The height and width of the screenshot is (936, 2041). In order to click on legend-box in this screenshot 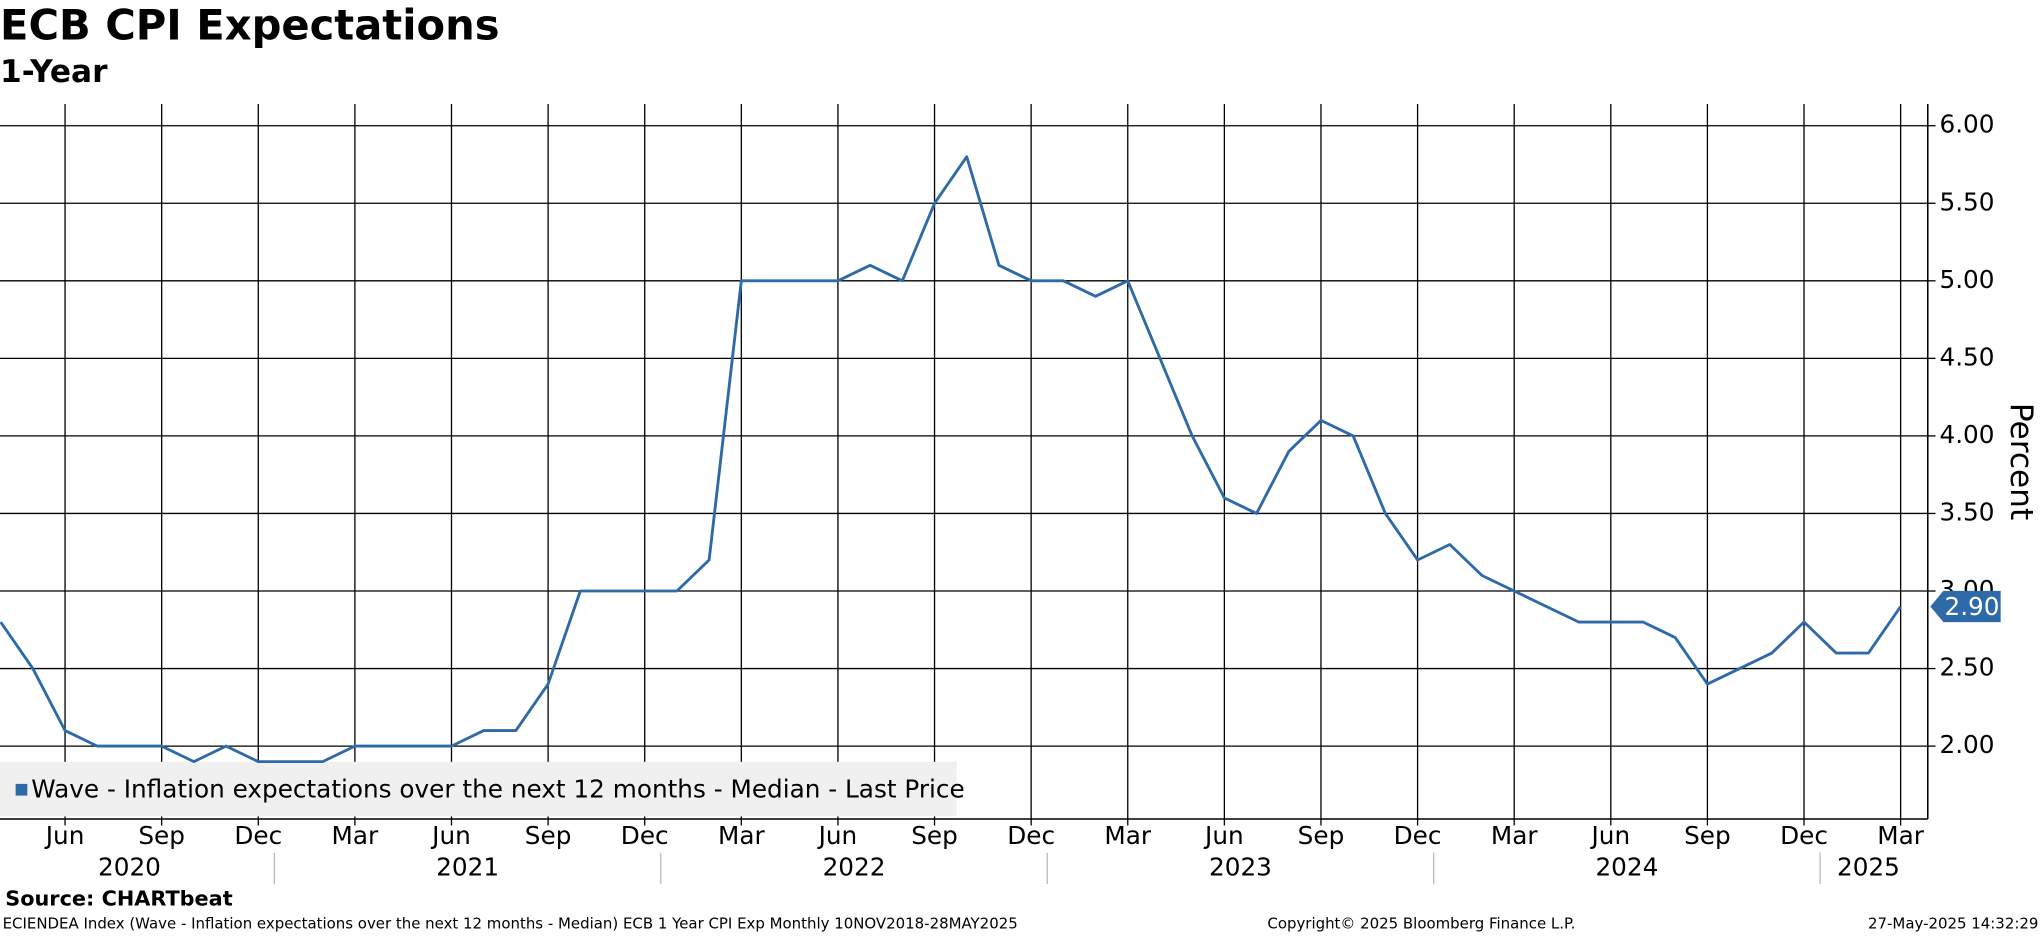, I will do `click(478, 789)`.